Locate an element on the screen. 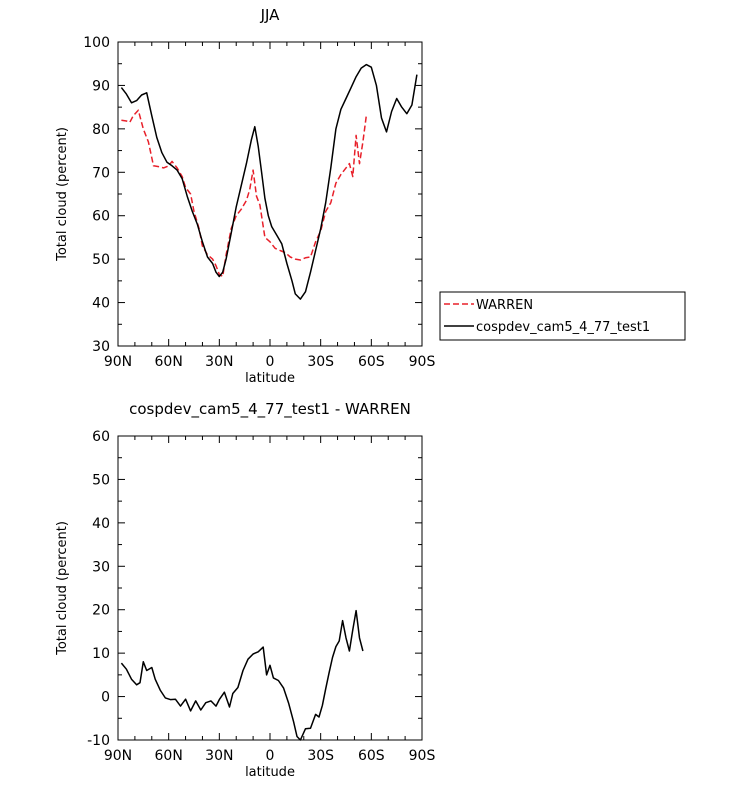  y-tick-label: -10 is located at coordinates (98, 741).